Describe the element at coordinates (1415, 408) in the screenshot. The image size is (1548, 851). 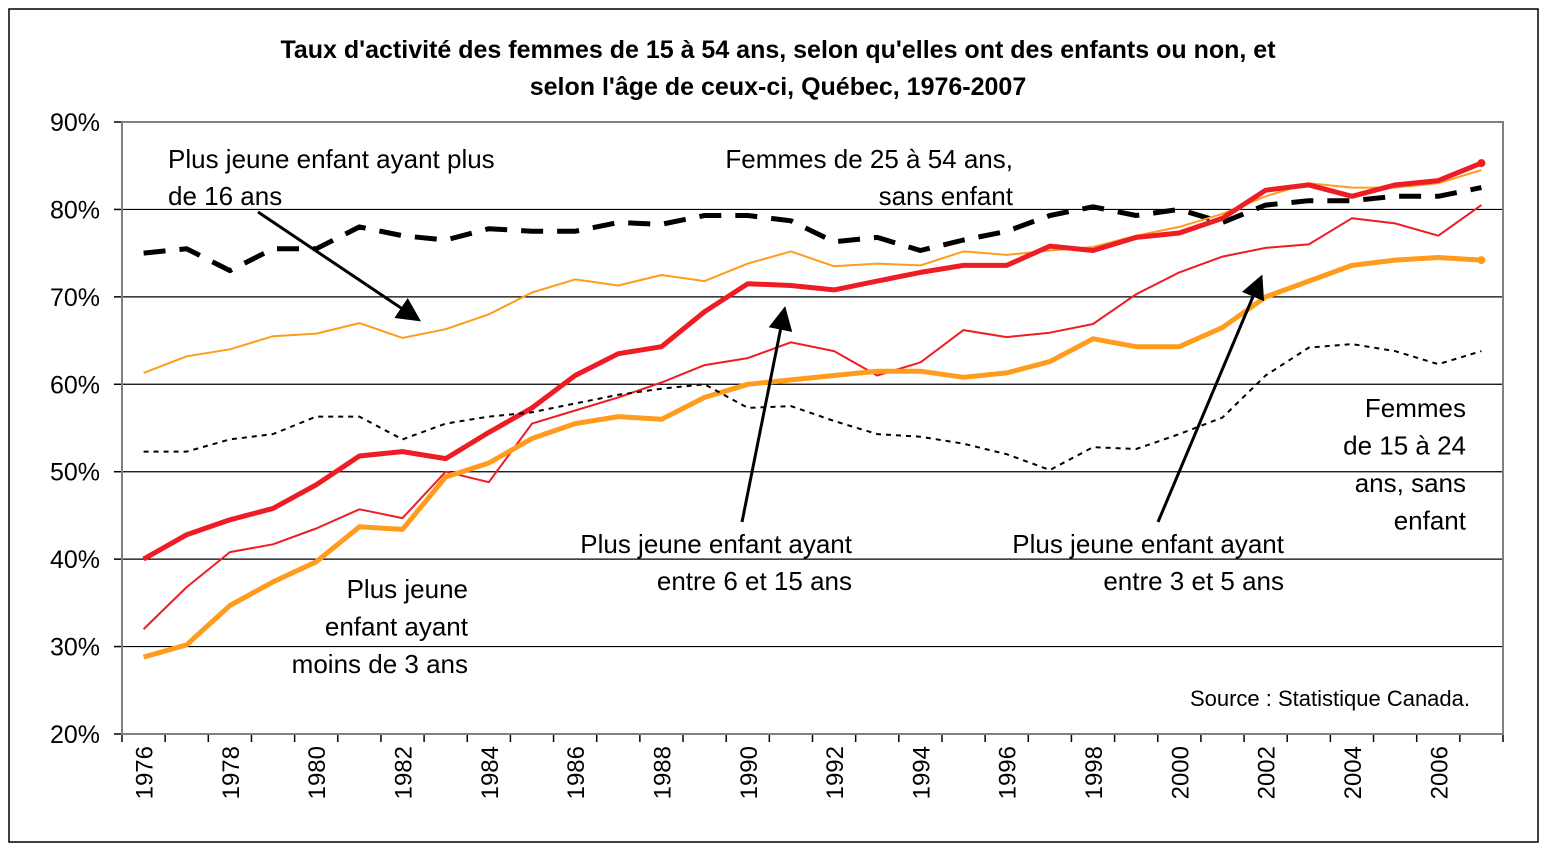
I see `annotation: Femmes` at that location.